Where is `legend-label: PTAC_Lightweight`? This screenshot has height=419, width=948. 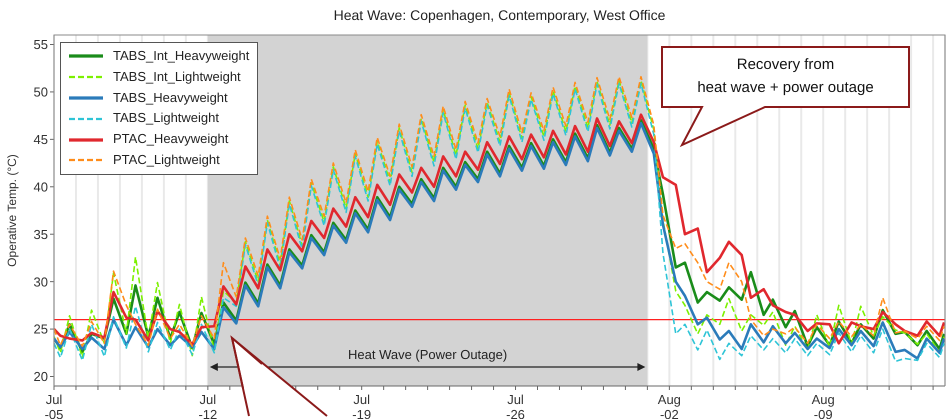
legend-label: PTAC_Lightweight is located at coordinates (166, 159).